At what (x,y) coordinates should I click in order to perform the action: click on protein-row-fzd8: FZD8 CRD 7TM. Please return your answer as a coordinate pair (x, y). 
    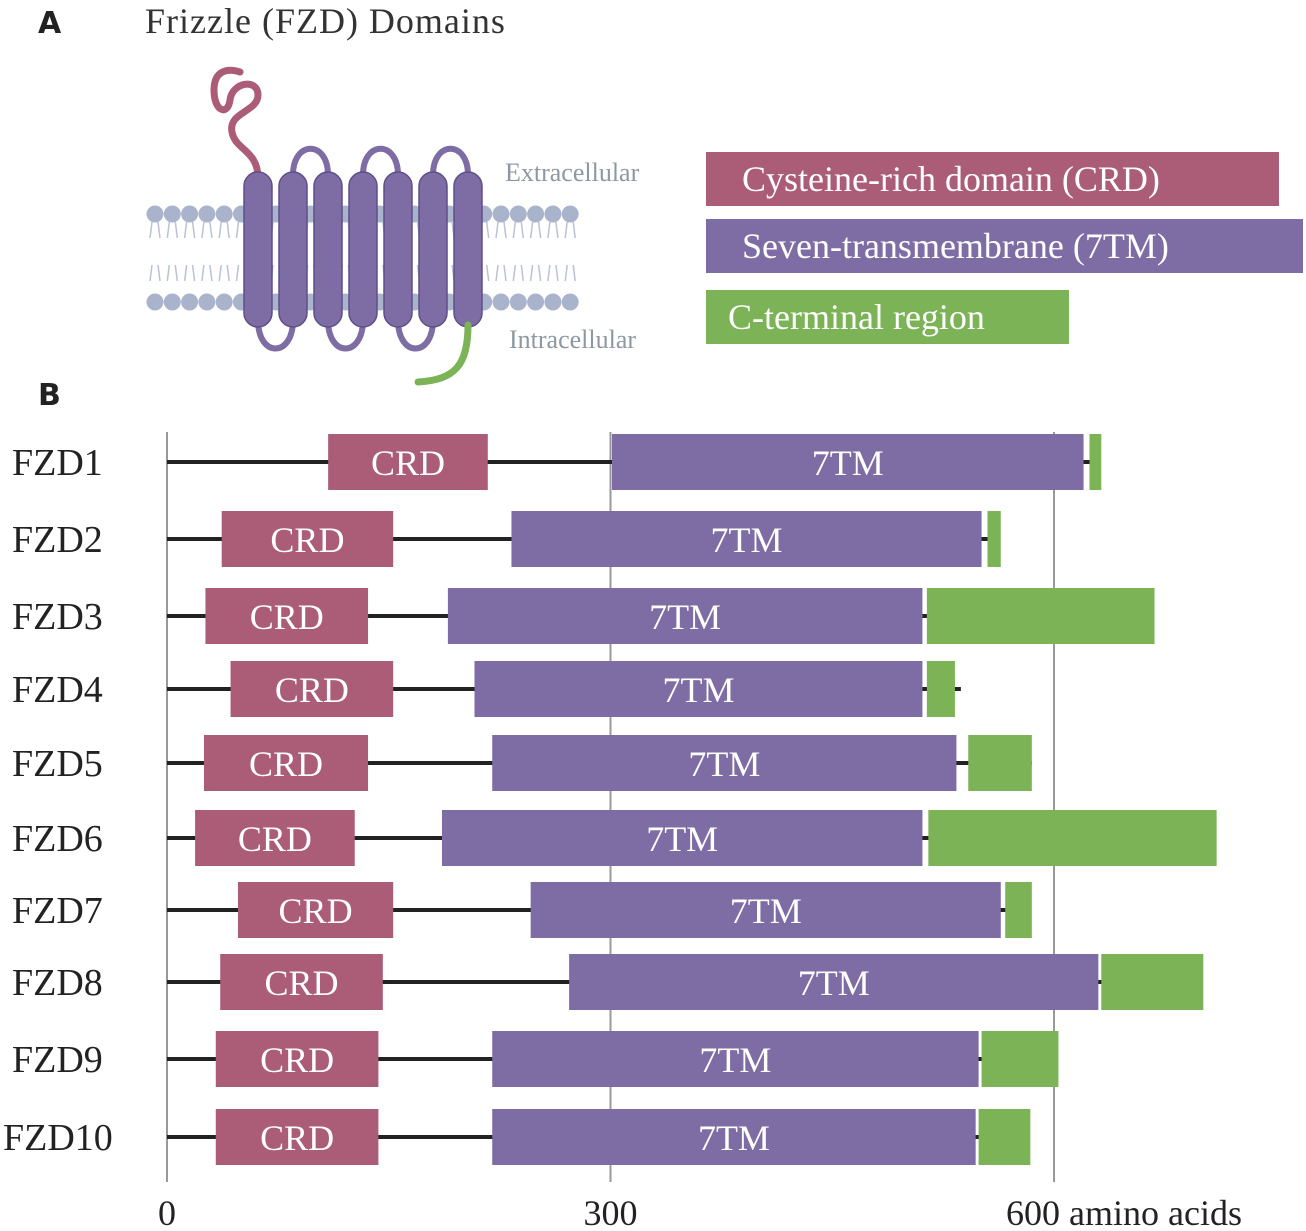
    Looking at the image, I should click on (608, 982).